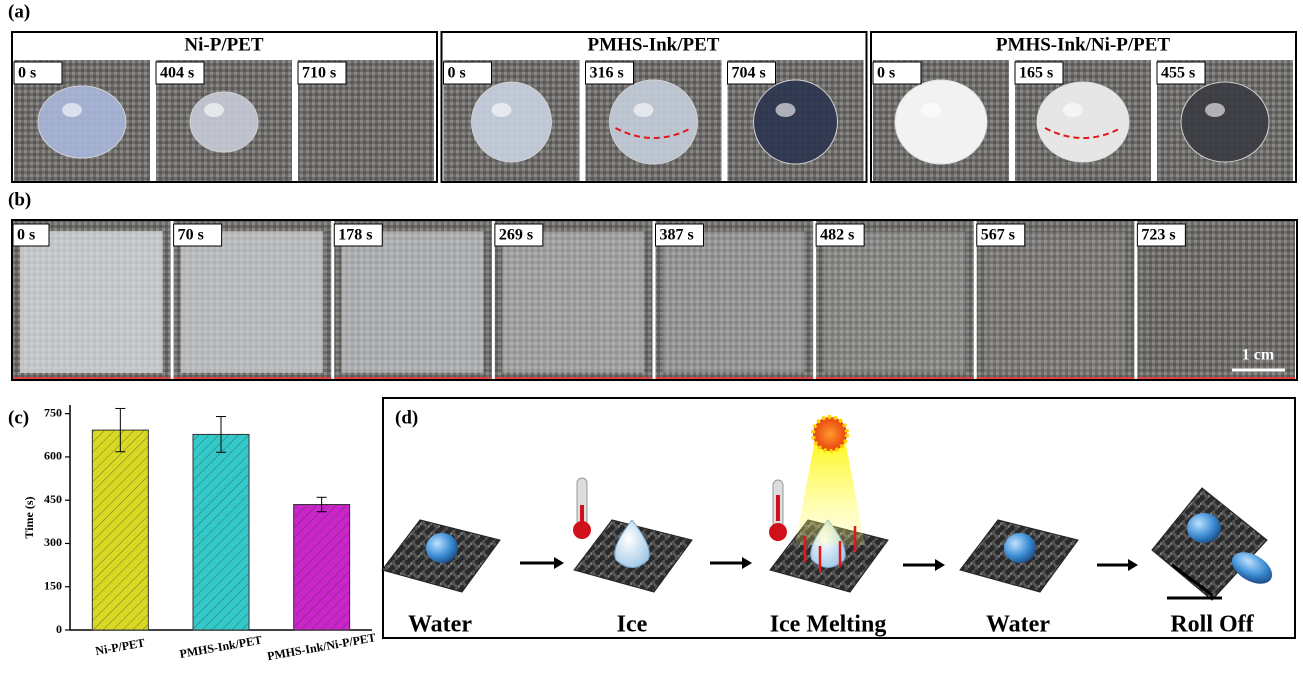  What do you see at coordinates (1036, 73) in the screenshot?
I see `time-label: 165 s` at bounding box center [1036, 73].